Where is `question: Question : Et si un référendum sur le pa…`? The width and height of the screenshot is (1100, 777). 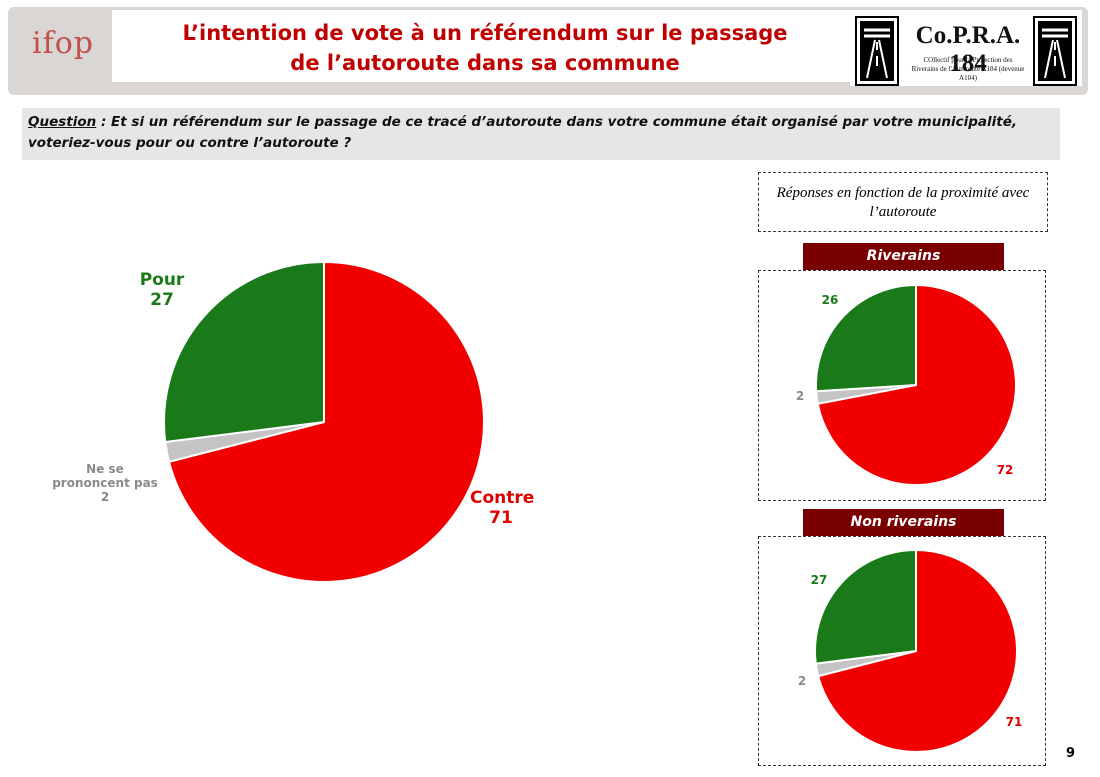
question: Question : Et si un référendum sur le pa… is located at coordinates (541, 134).